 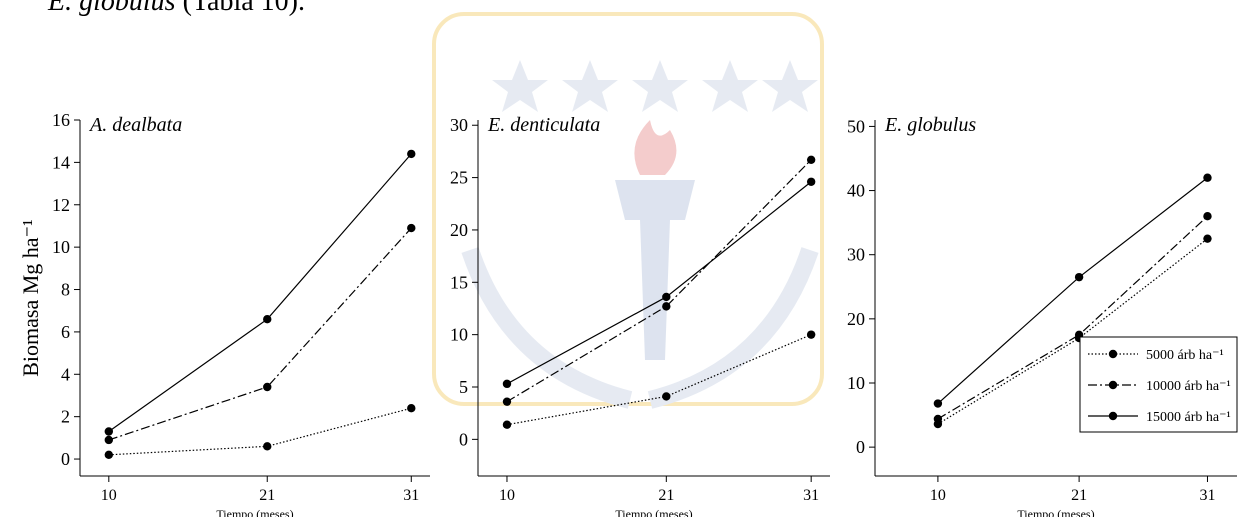 I want to click on y-tick-label: 12, so click(x=61, y=205).